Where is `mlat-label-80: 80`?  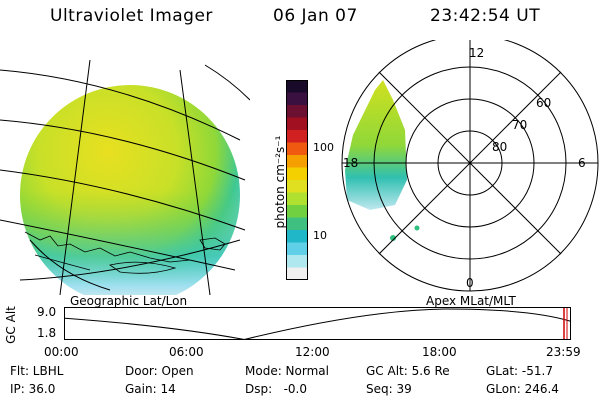
mlat-label-80: 80 is located at coordinates (500, 147).